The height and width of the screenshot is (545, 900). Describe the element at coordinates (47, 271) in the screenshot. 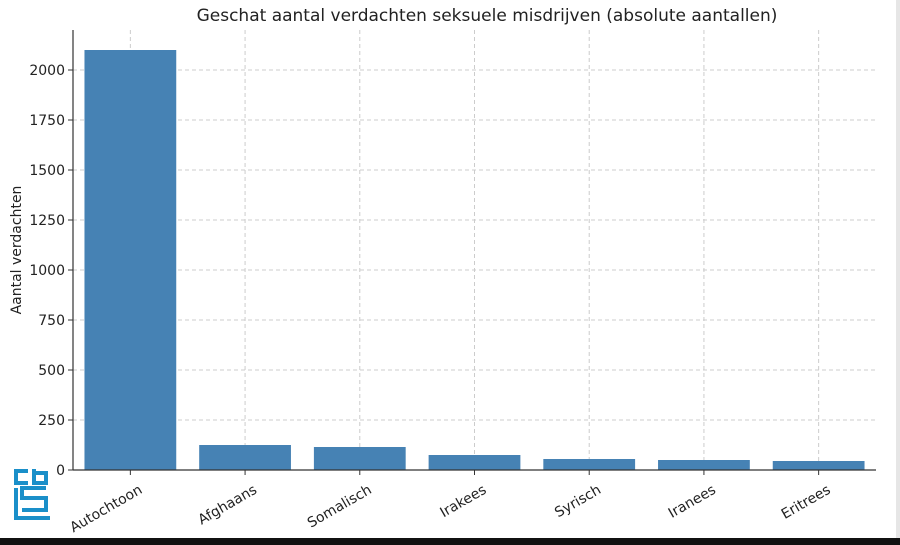

I see `y-tick-label: 1000` at that location.